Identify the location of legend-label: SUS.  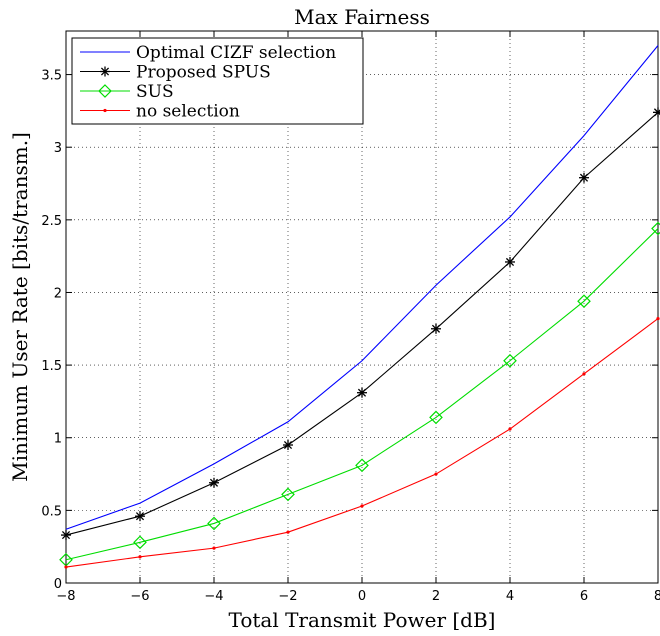
(155, 92).